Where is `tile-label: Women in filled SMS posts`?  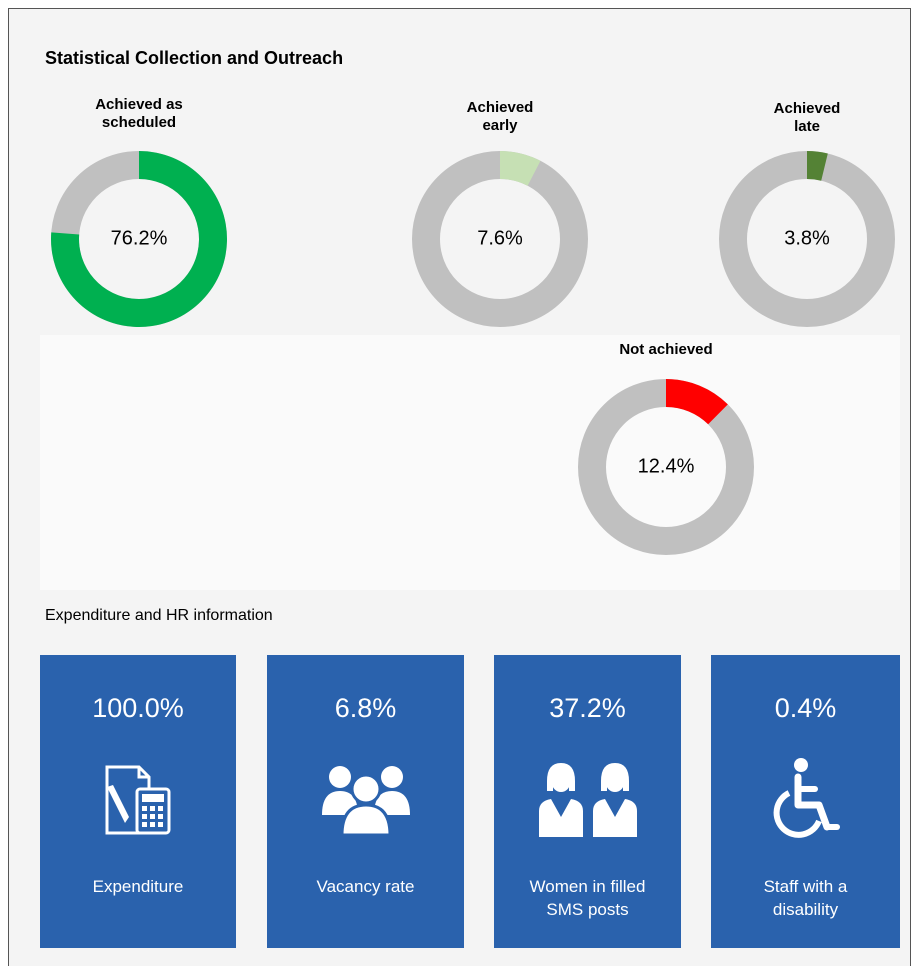 tile-label: Women in filled SMS posts is located at coordinates (587, 898).